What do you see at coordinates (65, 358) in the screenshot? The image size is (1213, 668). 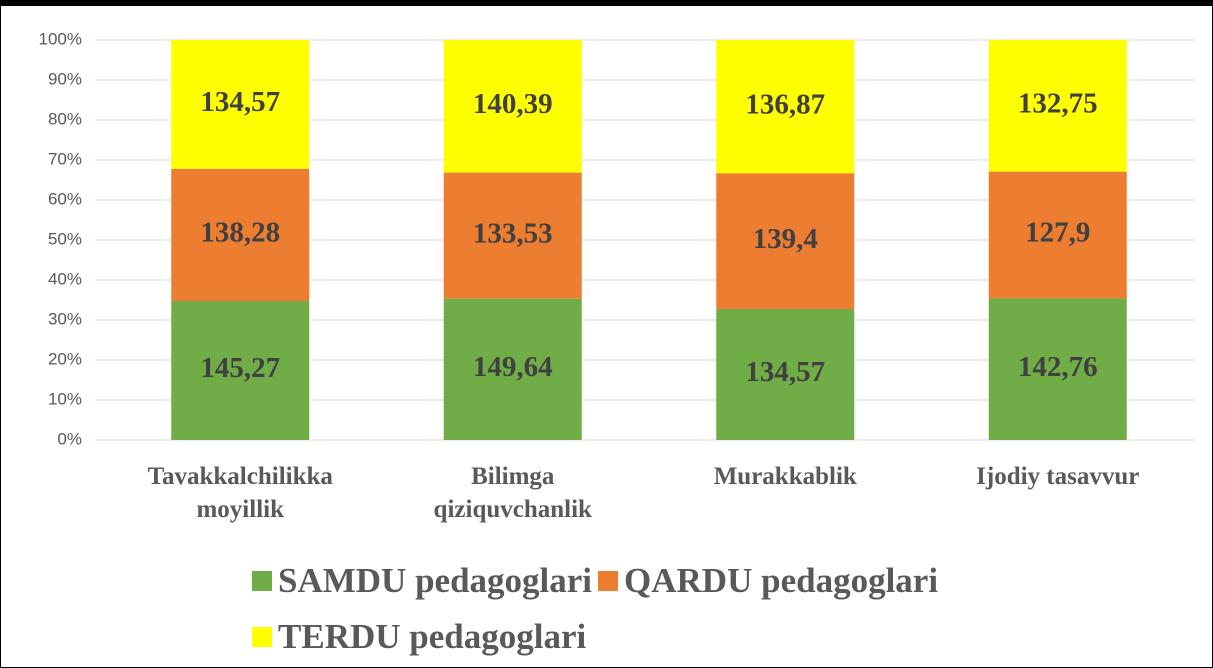 I see `y-tick-label: 20%` at bounding box center [65, 358].